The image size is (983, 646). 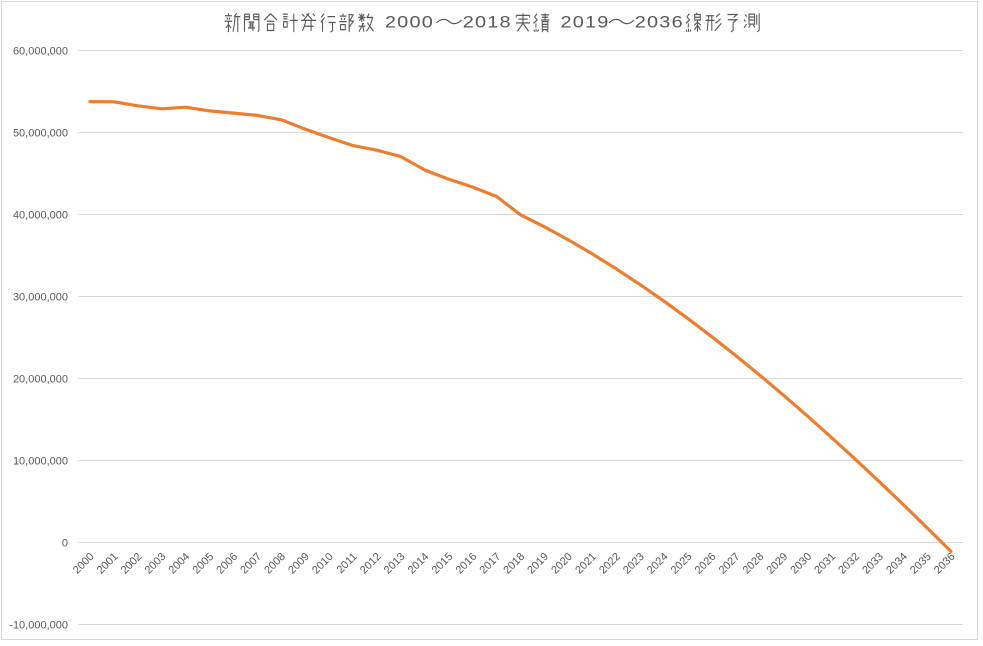 What do you see at coordinates (40, 51) in the screenshot?
I see `svg-text: 60,000,000` at bounding box center [40, 51].